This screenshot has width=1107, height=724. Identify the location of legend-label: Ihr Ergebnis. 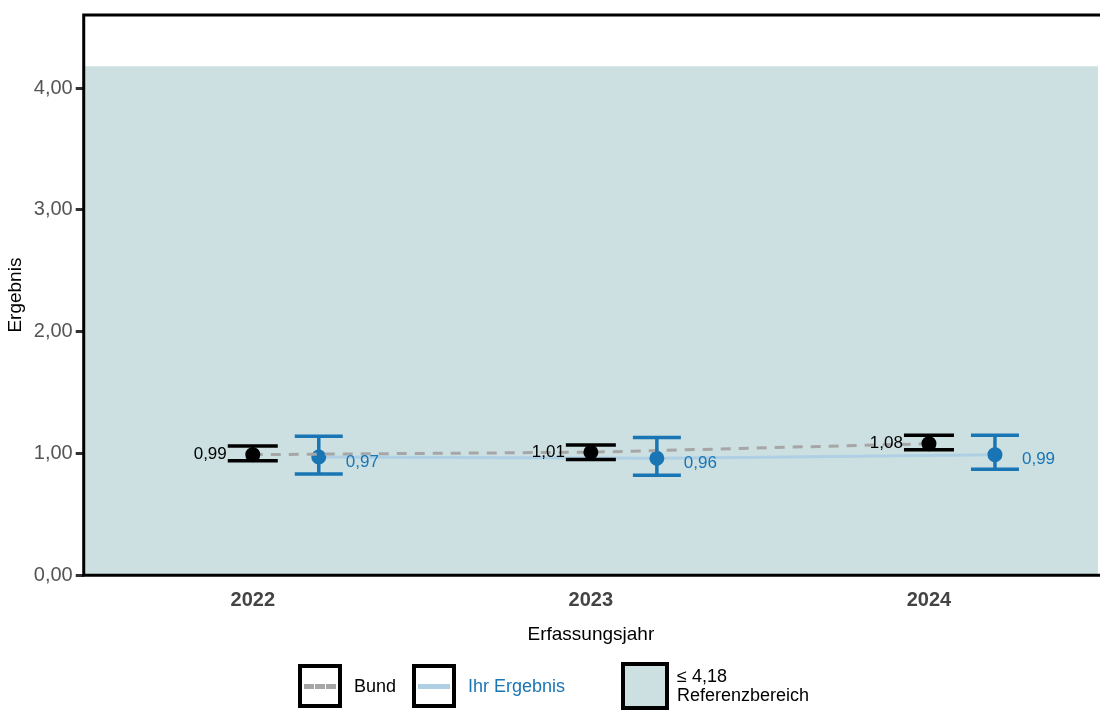
(516, 686).